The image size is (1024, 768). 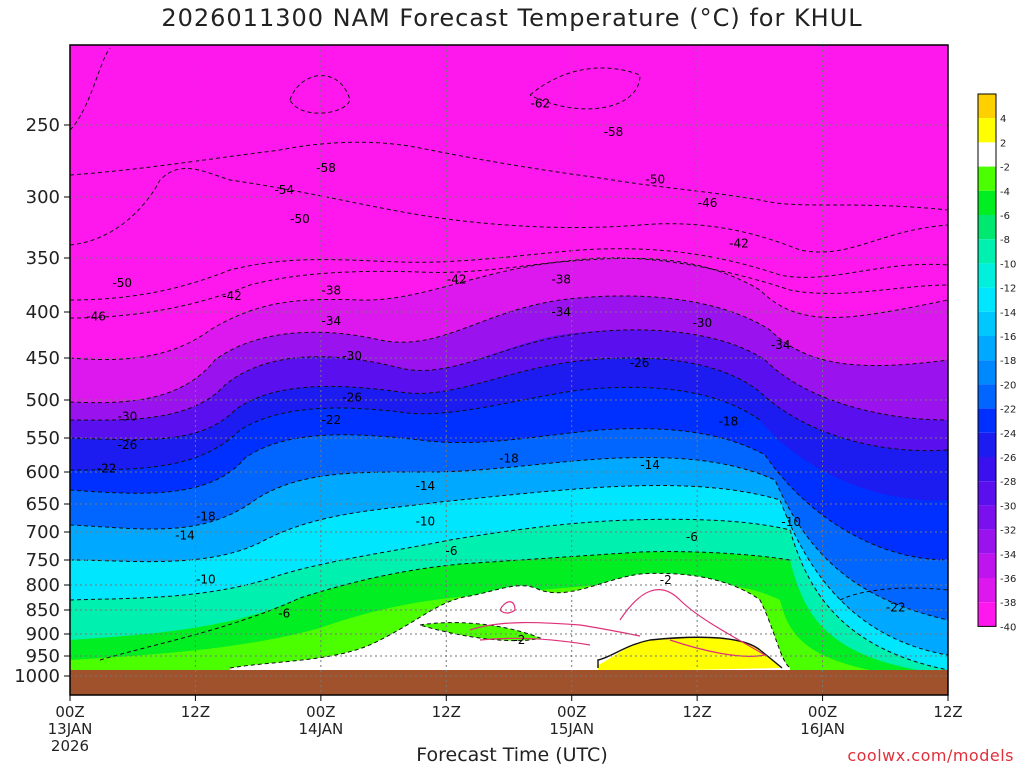 I want to click on colorbar-label: 2, so click(x=1003, y=143).